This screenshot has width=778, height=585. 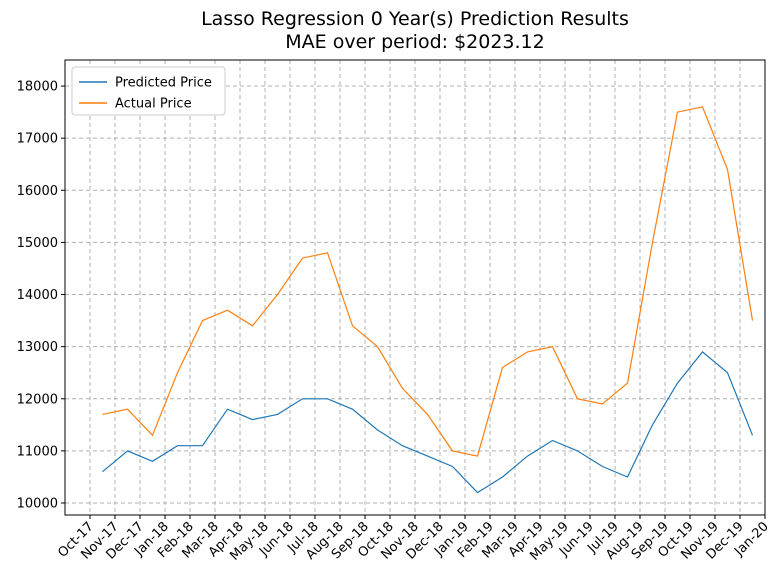 What do you see at coordinates (37, 139) in the screenshot?
I see `y-tick-label: 17000` at bounding box center [37, 139].